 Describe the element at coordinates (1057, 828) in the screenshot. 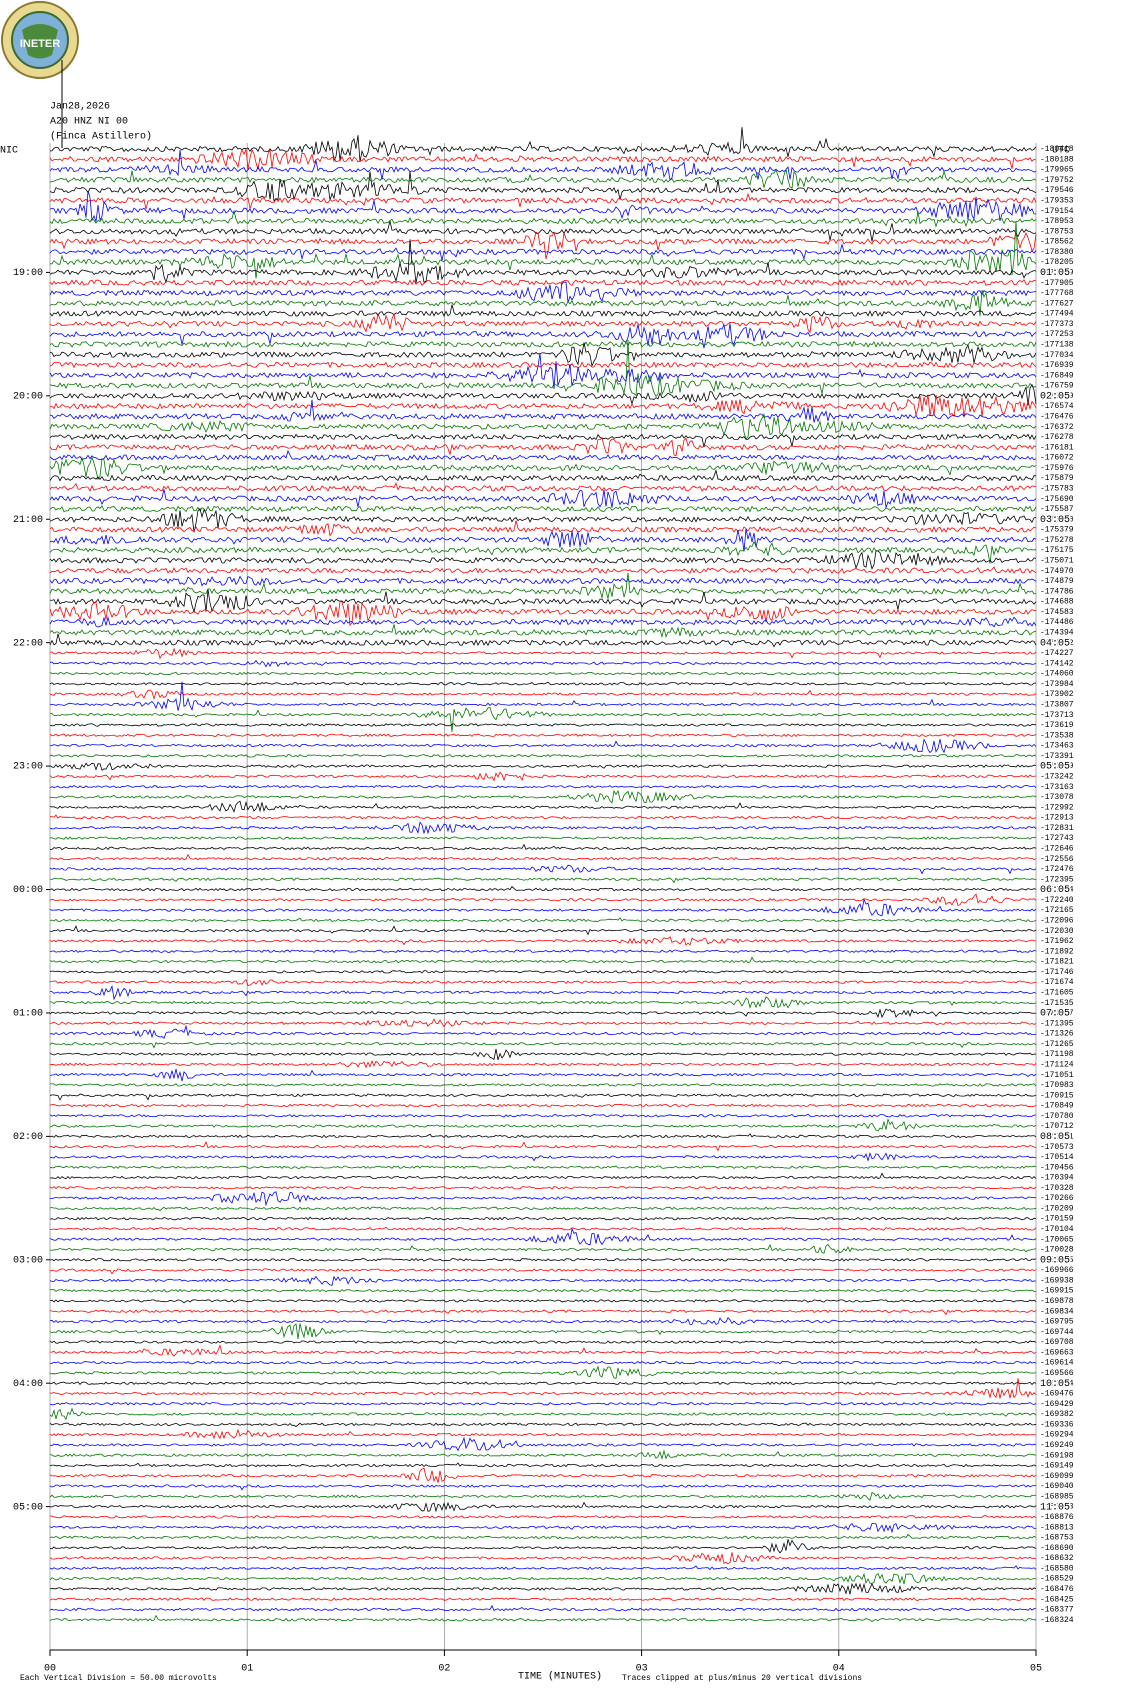

I see `trace-offset: -172831` at that location.